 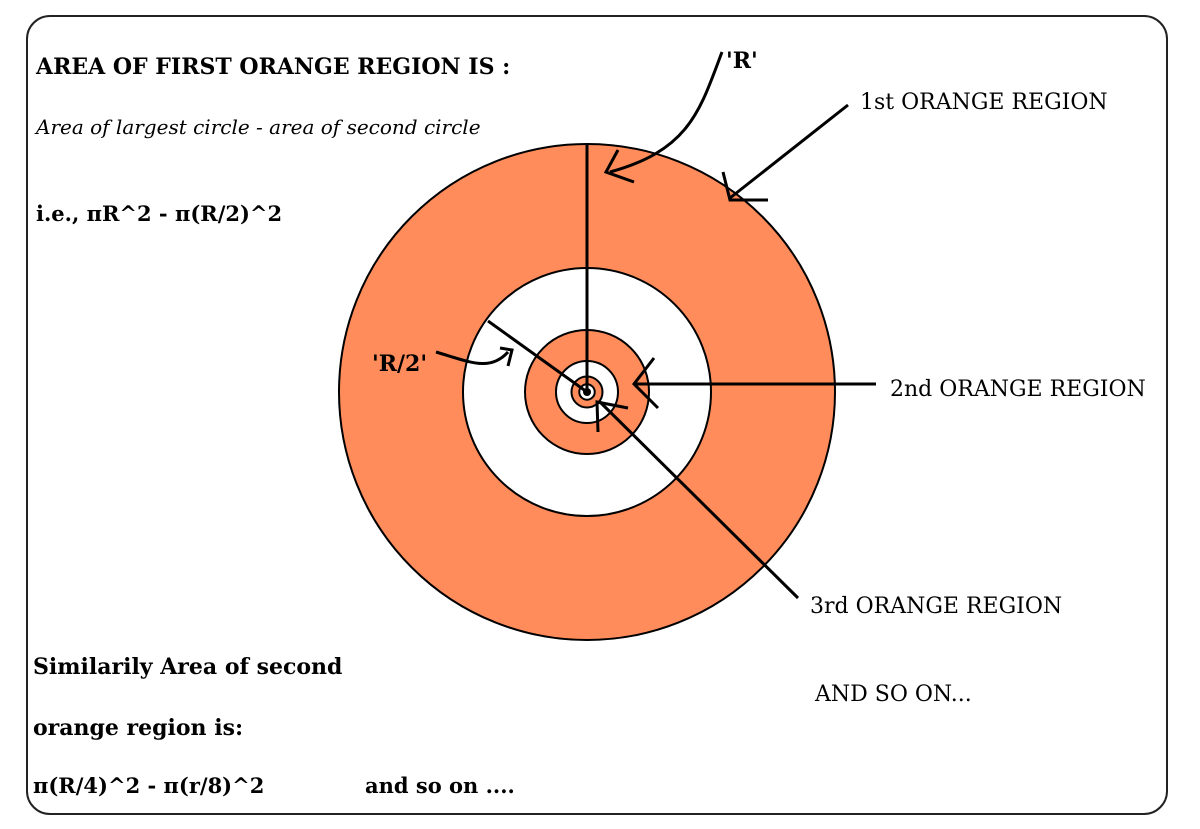 What do you see at coordinates (612, 416) in the screenshot?
I see `arrow-third-region-head` at bounding box center [612, 416].